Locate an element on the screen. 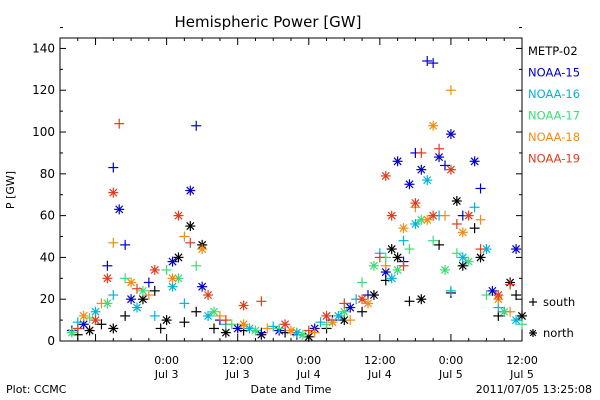 The image size is (600, 400). legend-marker-label: north is located at coordinates (558, 333).